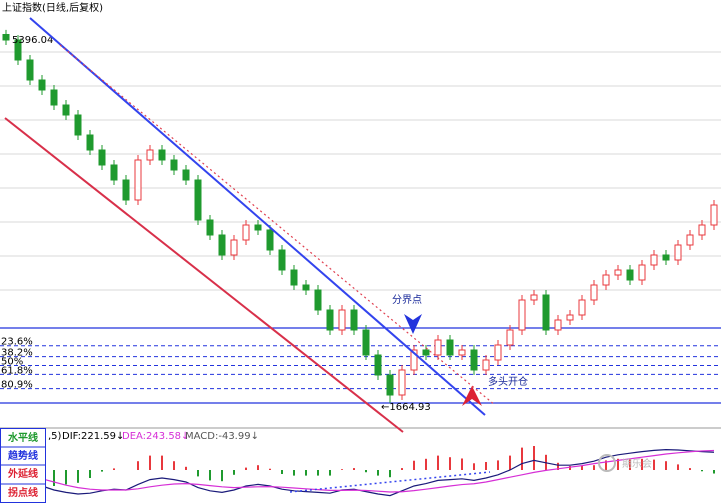 This screenshot has width=721, height=503. What do you see at coordinates (22, 473) in the screenshot?
I see `tool-button: 外延线` at bounding box center [22, 473].